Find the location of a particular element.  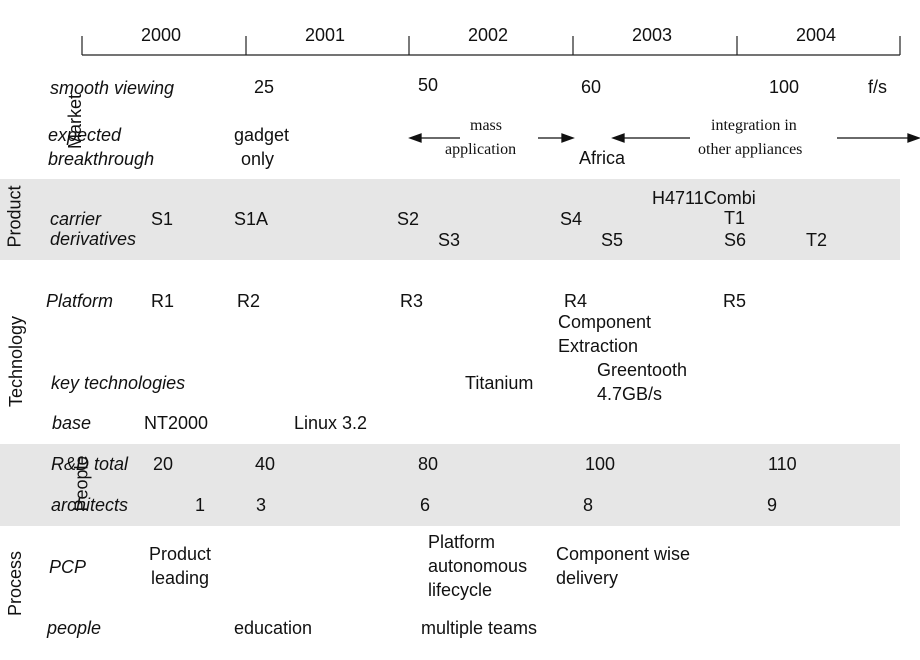

linux-text: Linux 3.2 is located at coordinates (331, 423).